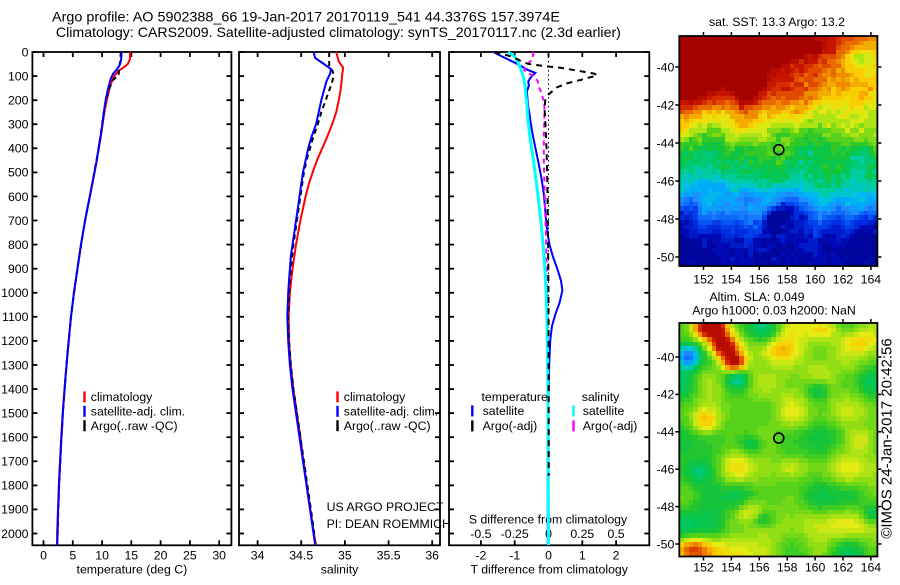 The height and width of the screenshot is (585, 900). I want to click on svg-text: 200, so click(18, 101).